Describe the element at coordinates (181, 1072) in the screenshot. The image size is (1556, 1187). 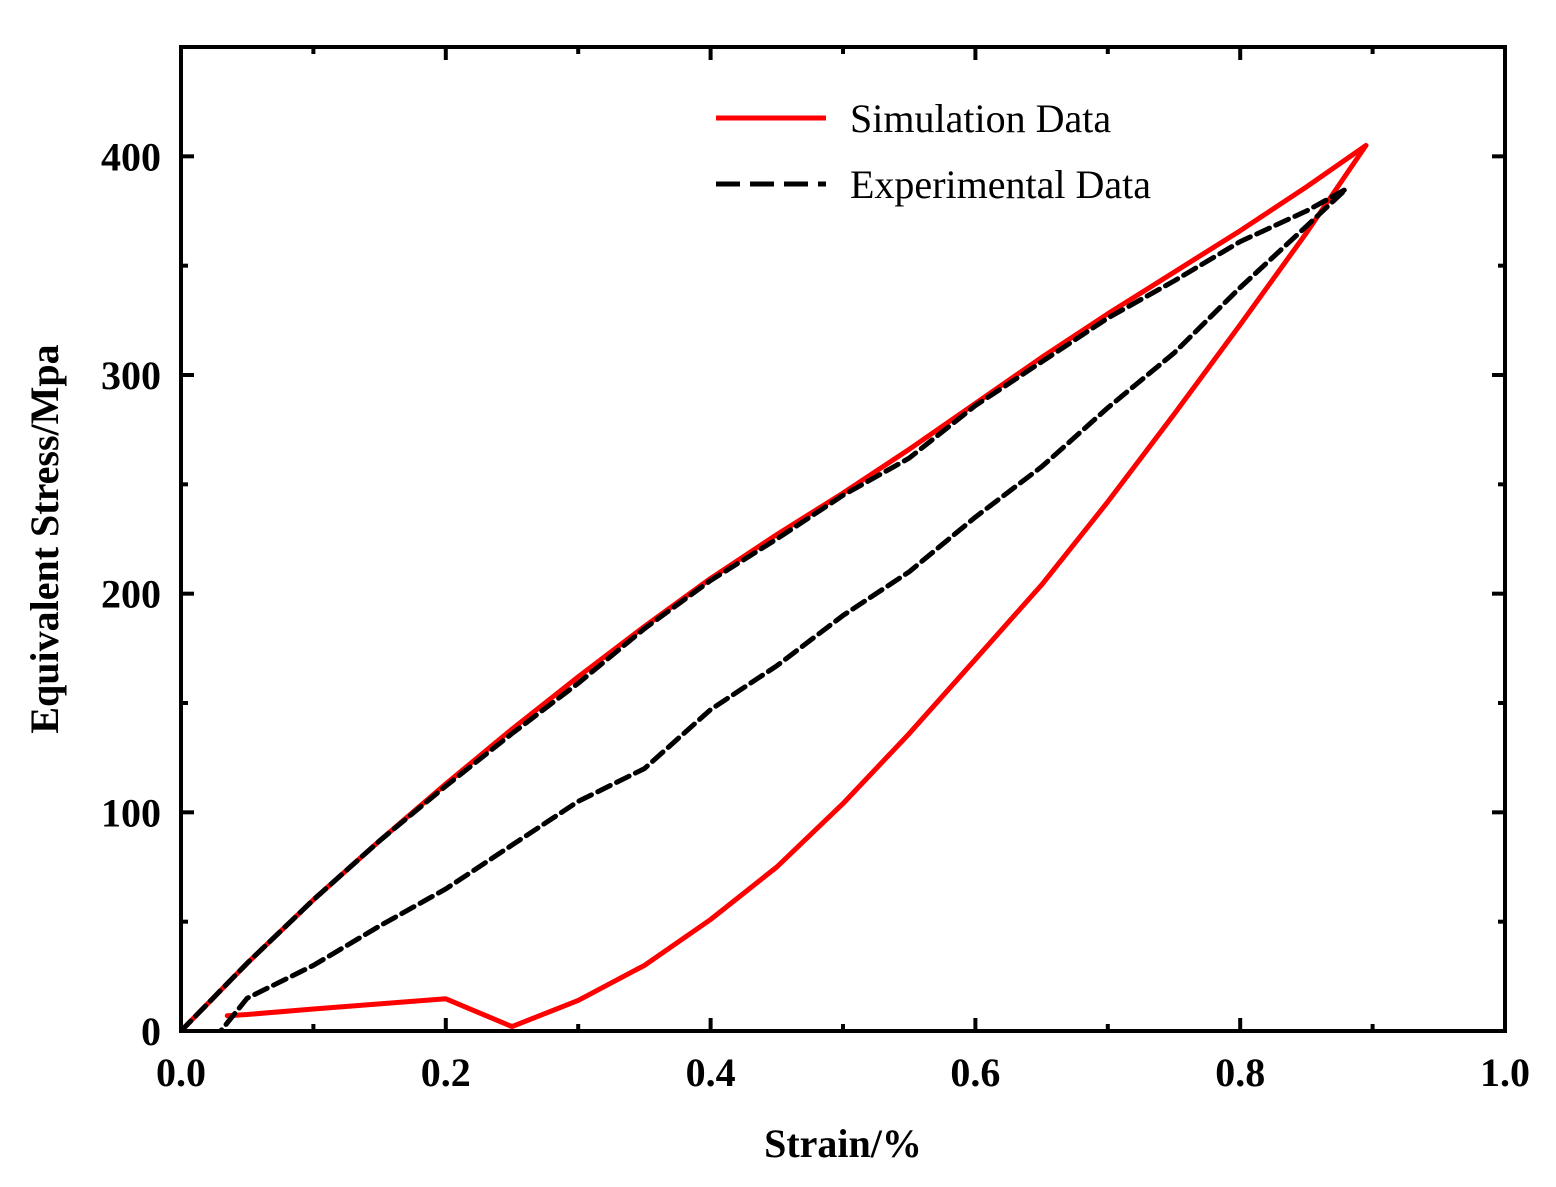
I see `x-tick-label: 0.0` at that location.